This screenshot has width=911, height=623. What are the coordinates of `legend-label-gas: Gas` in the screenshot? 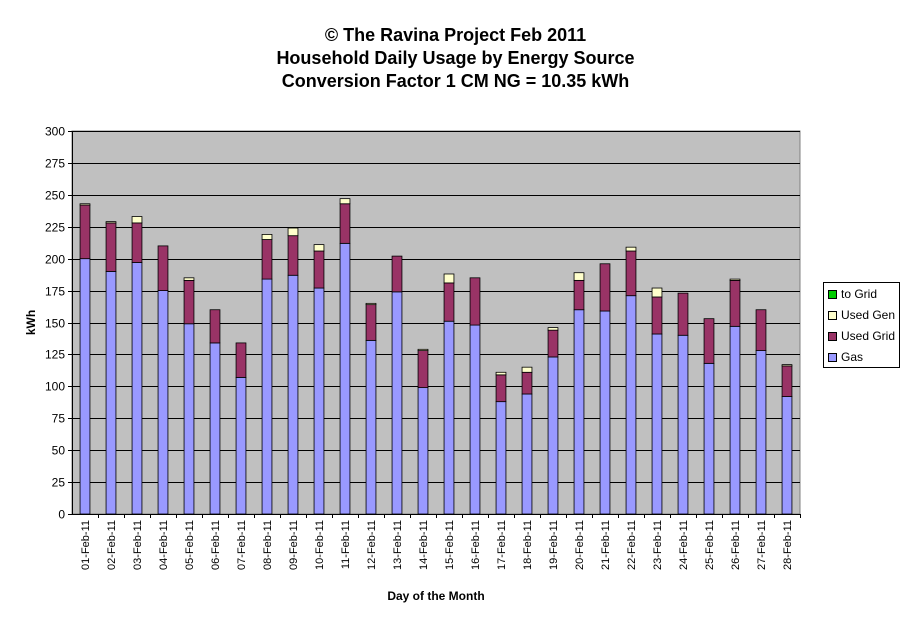 It's located at (852, 357).